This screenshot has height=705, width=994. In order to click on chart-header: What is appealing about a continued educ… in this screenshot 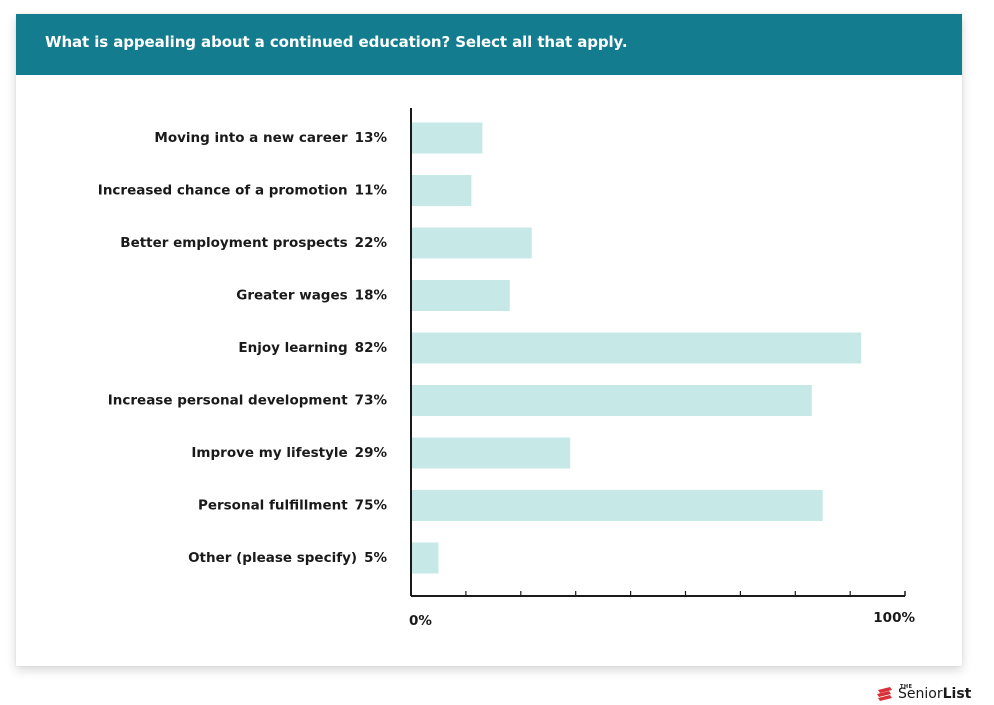, I will do `click(489, 44)`.